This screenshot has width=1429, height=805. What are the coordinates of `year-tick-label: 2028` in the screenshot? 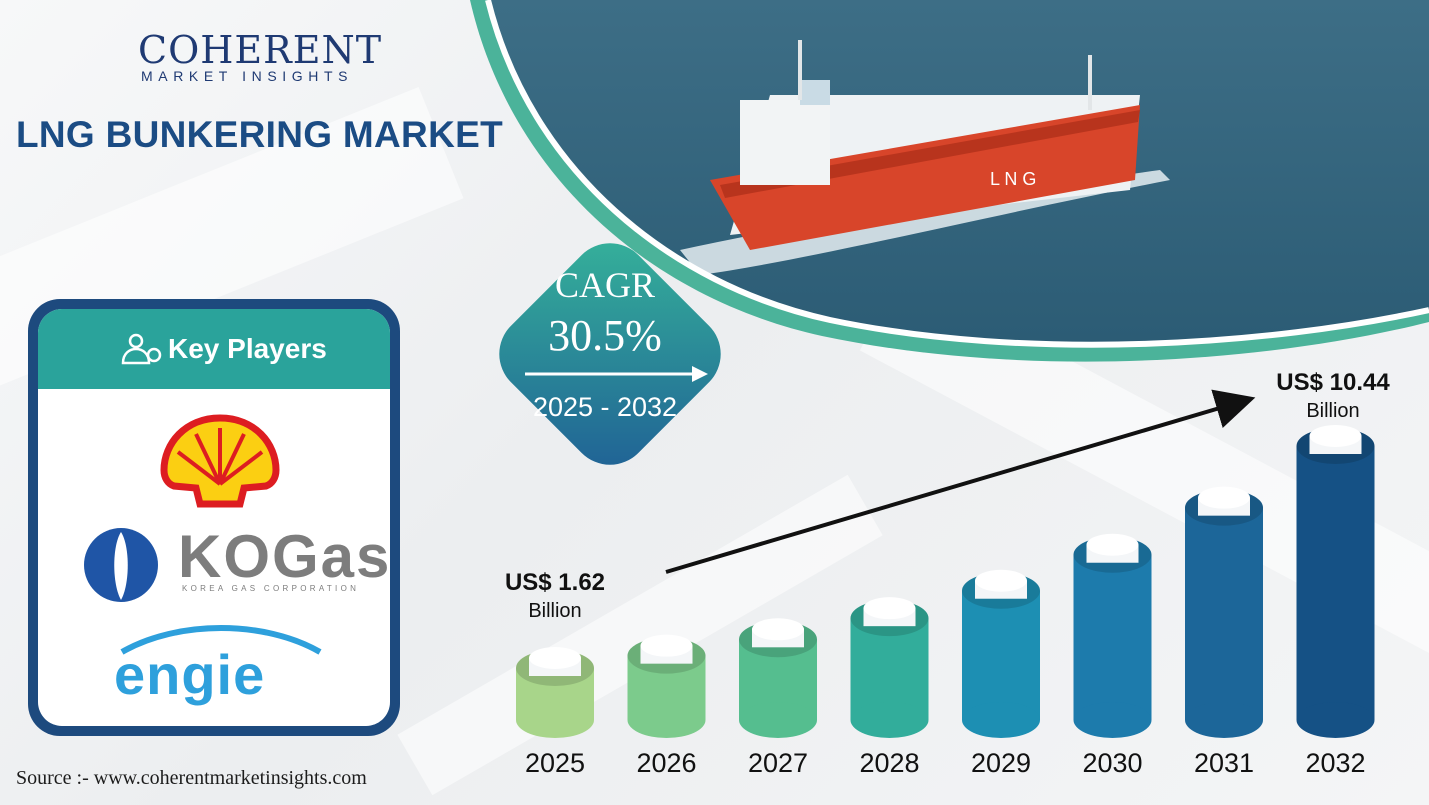 It's located at (889, 763).